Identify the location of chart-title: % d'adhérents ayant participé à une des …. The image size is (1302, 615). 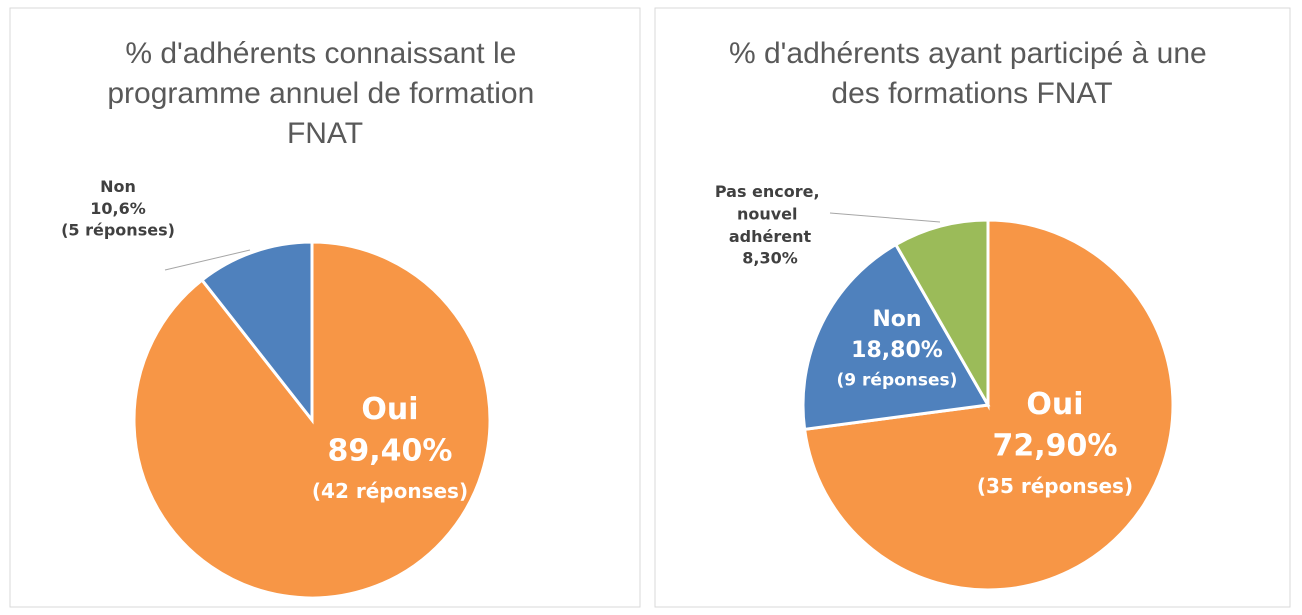
(972, 73).